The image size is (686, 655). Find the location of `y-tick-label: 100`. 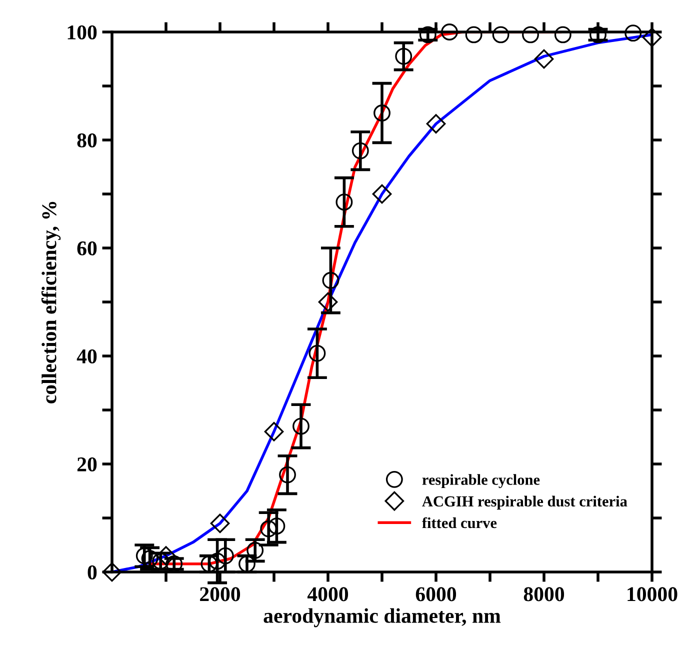

y-tick-label: 100 is located at coordinates (82, 32).